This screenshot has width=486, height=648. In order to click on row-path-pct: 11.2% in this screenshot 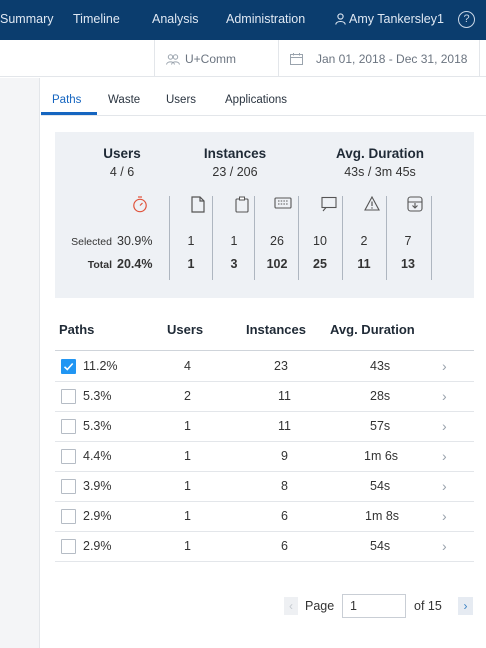, I will do `click(100, 366)`.